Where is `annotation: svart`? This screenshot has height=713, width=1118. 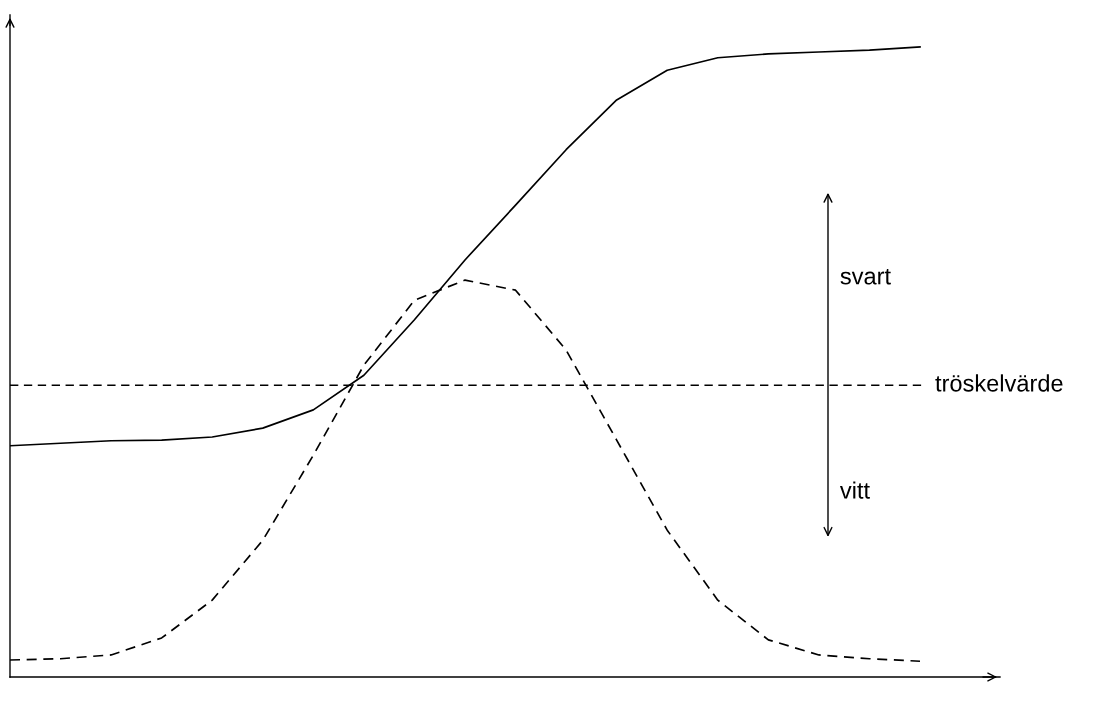
annotation: svart is located at coordinates (865, 277).